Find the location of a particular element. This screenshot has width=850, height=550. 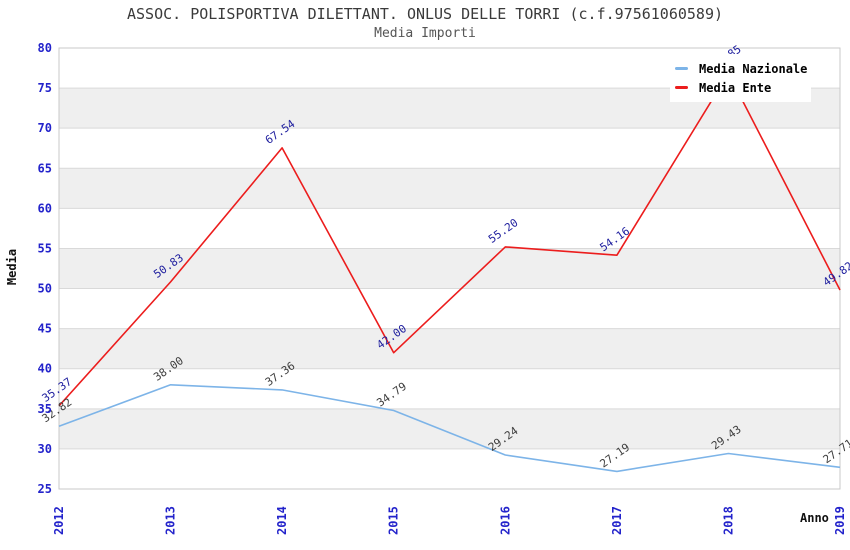

x-tick-label: 2017 is located at coordinates (617, 520).